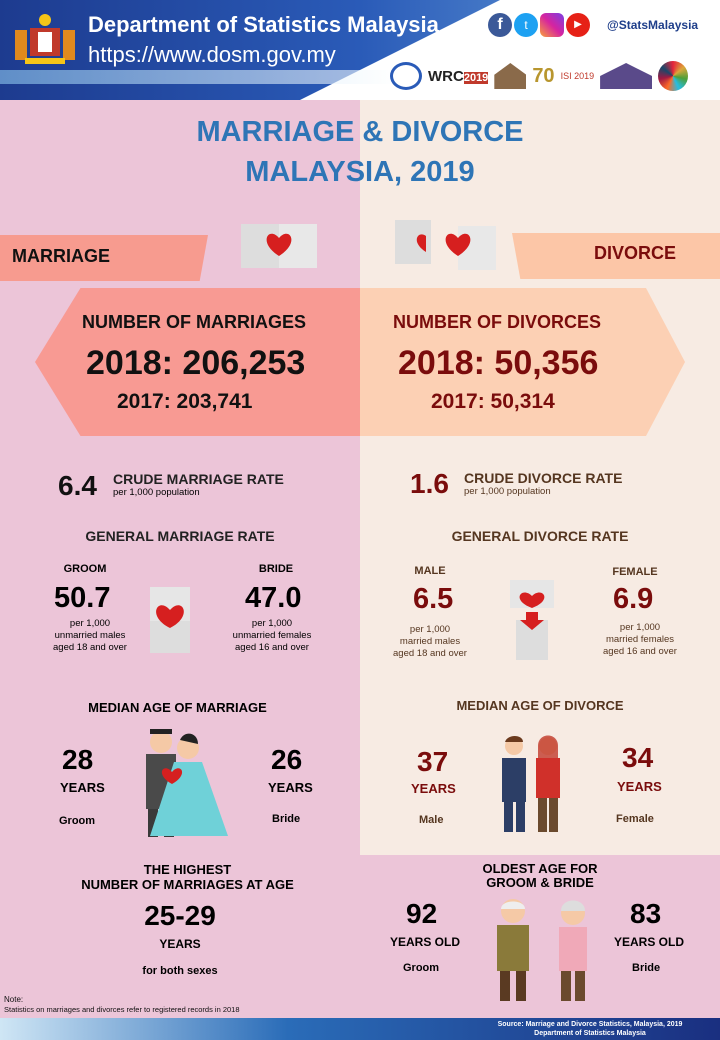 The image size is (720, 1040). What do you see at coordinates (531, 783) in the screenshot?
I see `divorced-couple-illustration` at bounding box center [531, 783].